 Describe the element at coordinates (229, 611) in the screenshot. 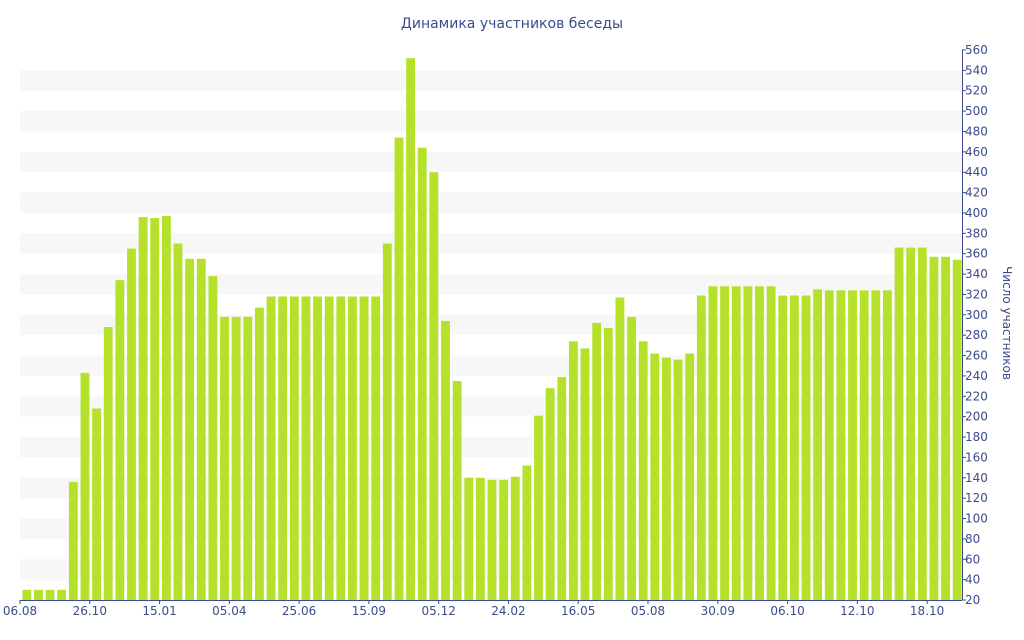

I see `x-tick-label: 05.04` at that location.